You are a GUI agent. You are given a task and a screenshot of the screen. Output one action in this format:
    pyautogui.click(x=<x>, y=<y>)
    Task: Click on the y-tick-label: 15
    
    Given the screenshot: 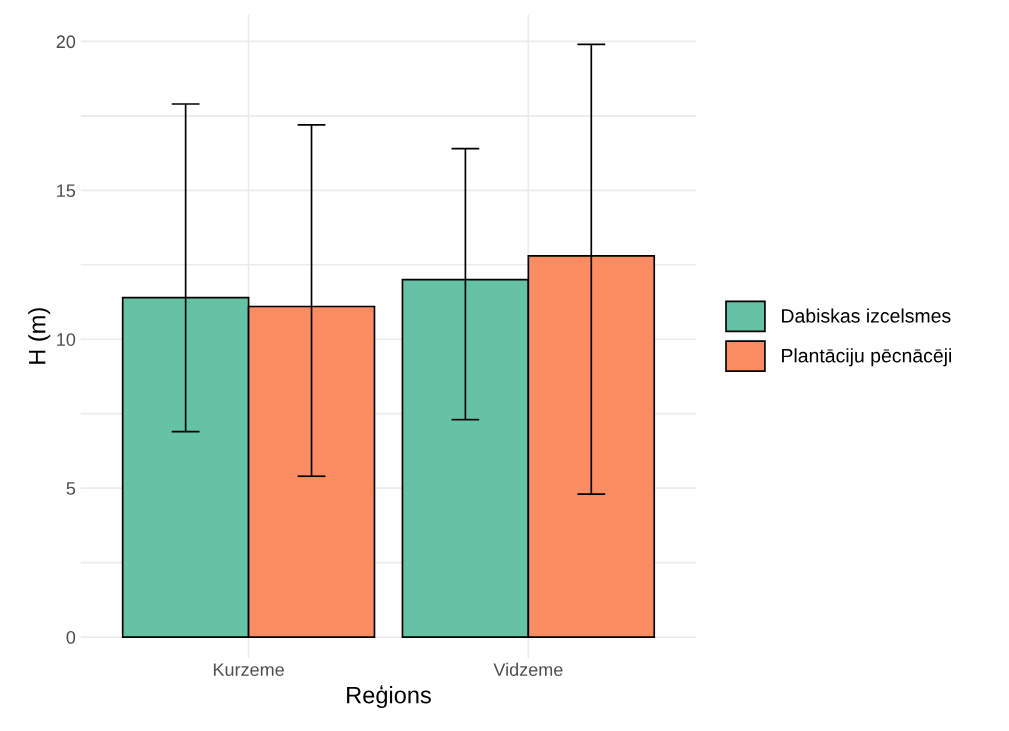 What is the action you would take?
    pyautogui.click(x=66, y=191)
    